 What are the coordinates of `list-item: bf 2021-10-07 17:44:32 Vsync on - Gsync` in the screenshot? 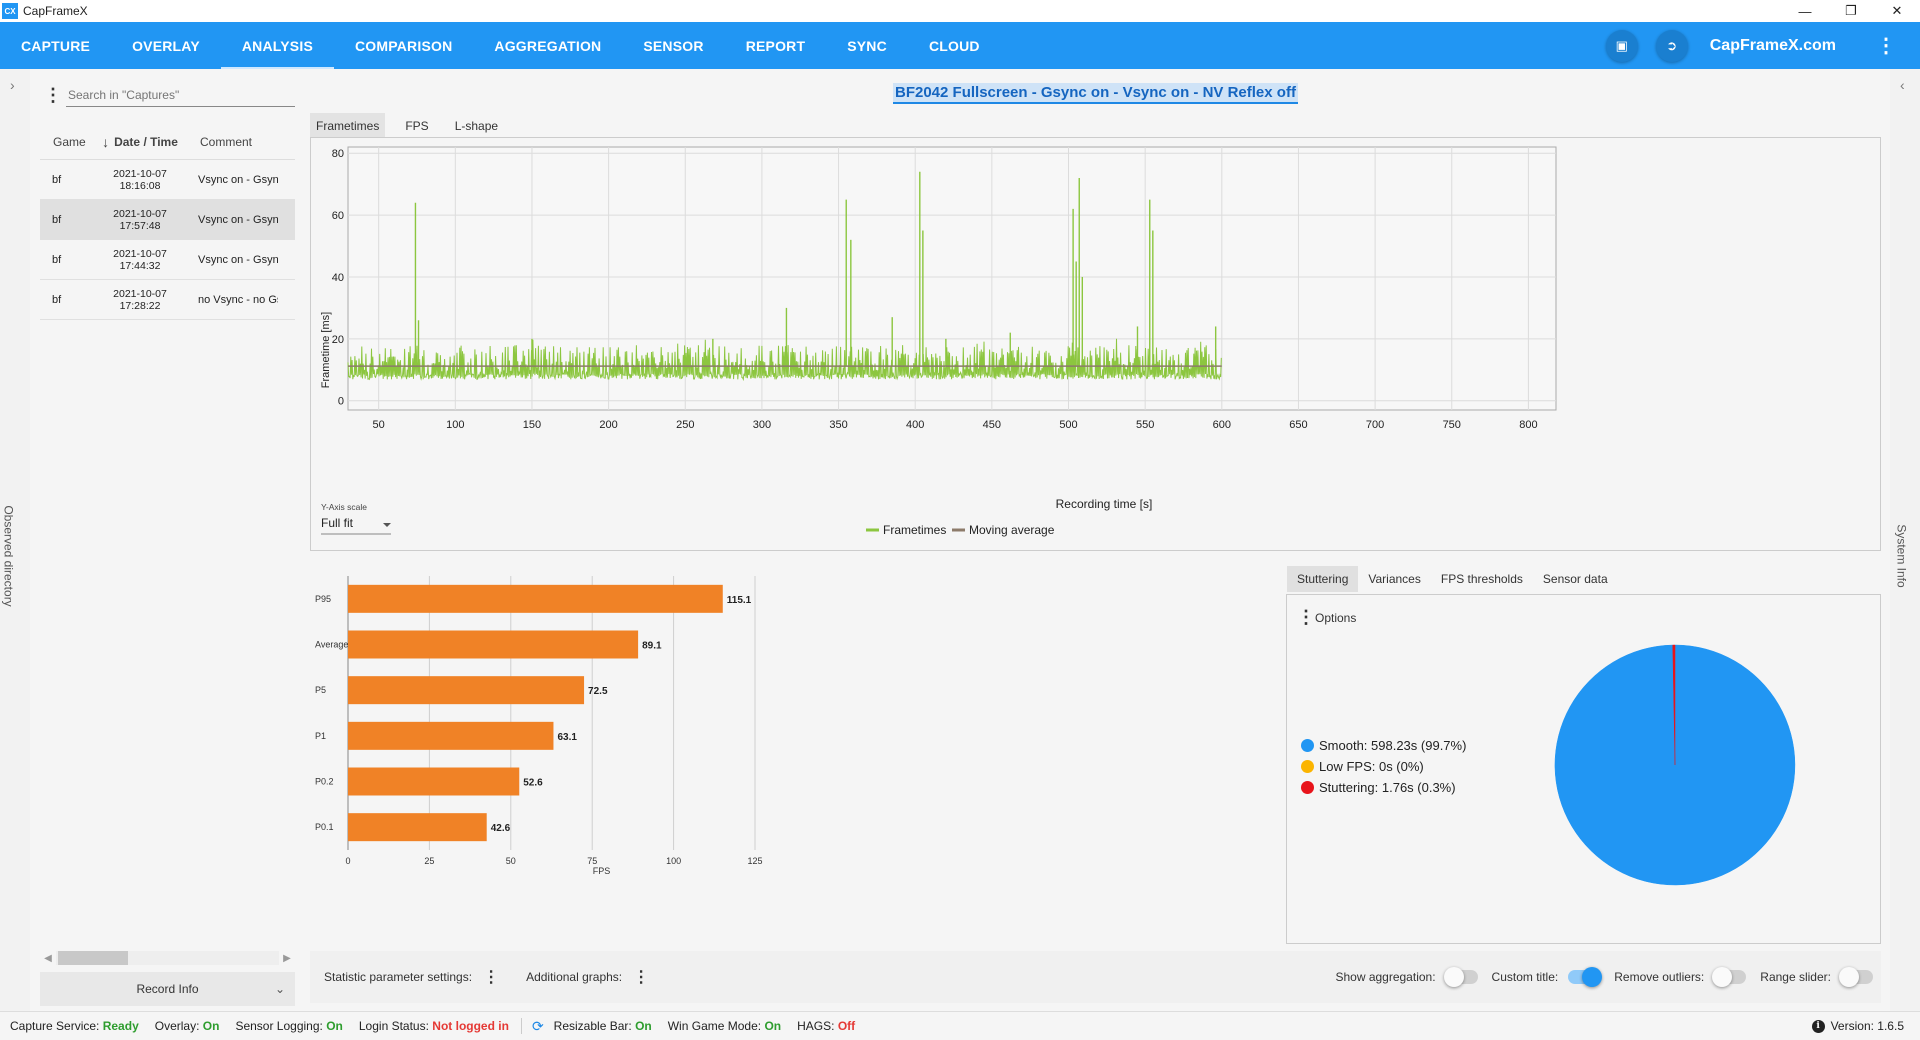 It's located at (167, 260).